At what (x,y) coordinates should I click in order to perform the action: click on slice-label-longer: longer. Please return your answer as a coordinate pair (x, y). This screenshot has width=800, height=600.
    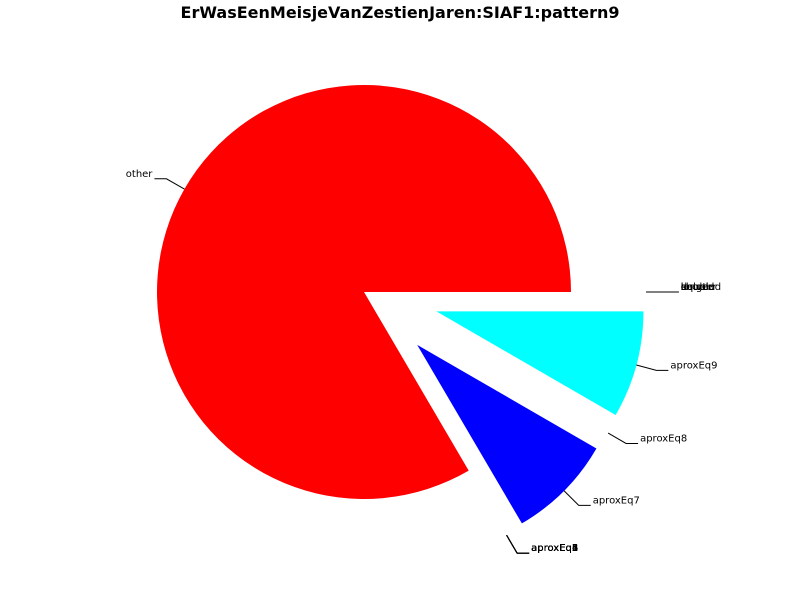
    Looking at the image, I should click on (697, 287).